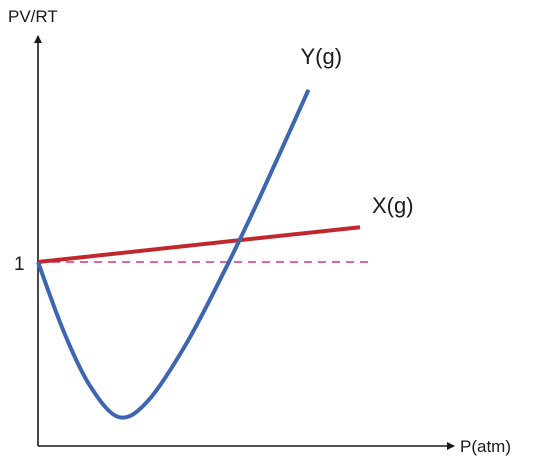  Describe the element at coordinates (485, 446) in the screenshot. I see `x-axis-label: P(atm)` at that location.